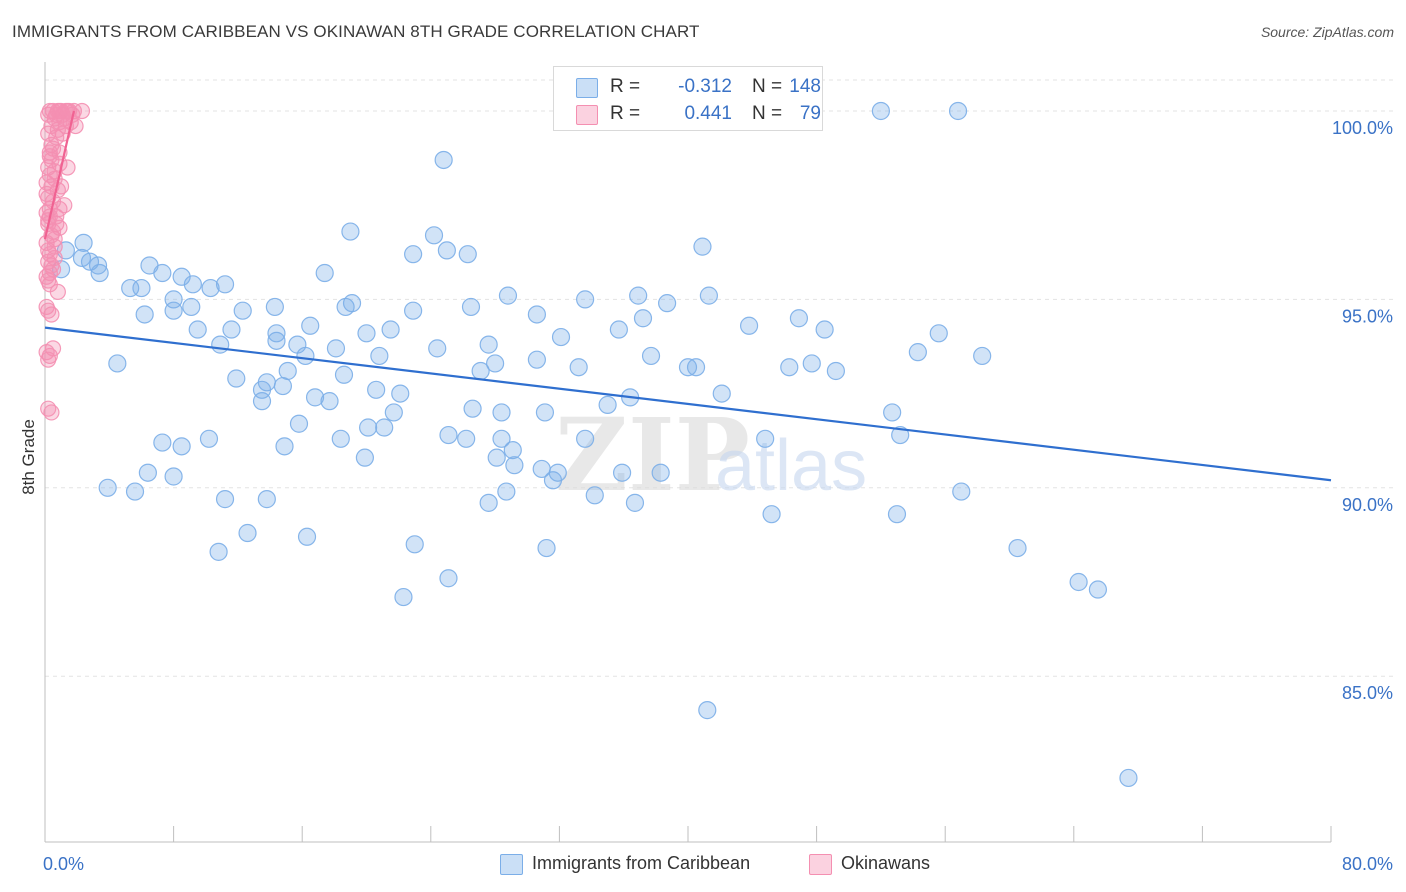 This screenshot has height=892, width=1406. Describe the element at coordinates (886, 863) in the screenshot. I see `series-label-okinawans: Okinawans` at that location.